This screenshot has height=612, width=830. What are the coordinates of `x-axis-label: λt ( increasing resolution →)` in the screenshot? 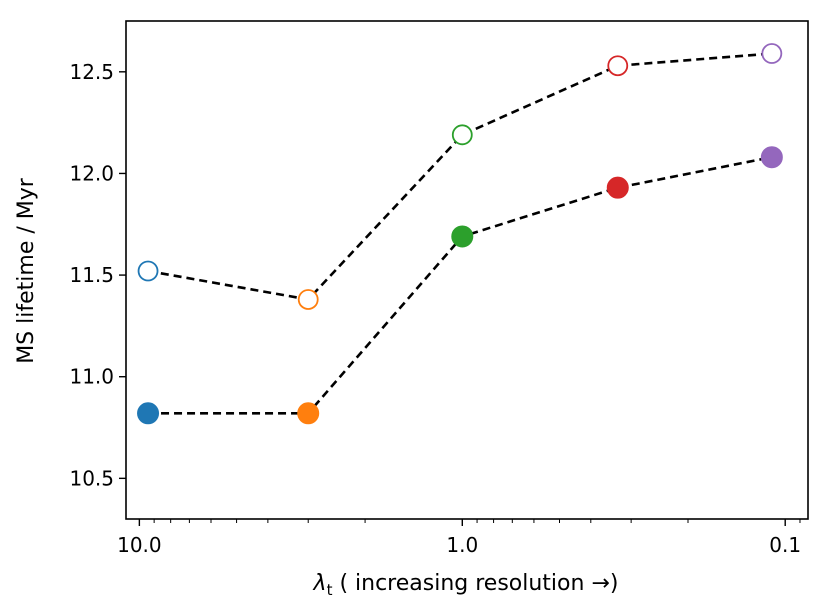 It's located at (466, 585).